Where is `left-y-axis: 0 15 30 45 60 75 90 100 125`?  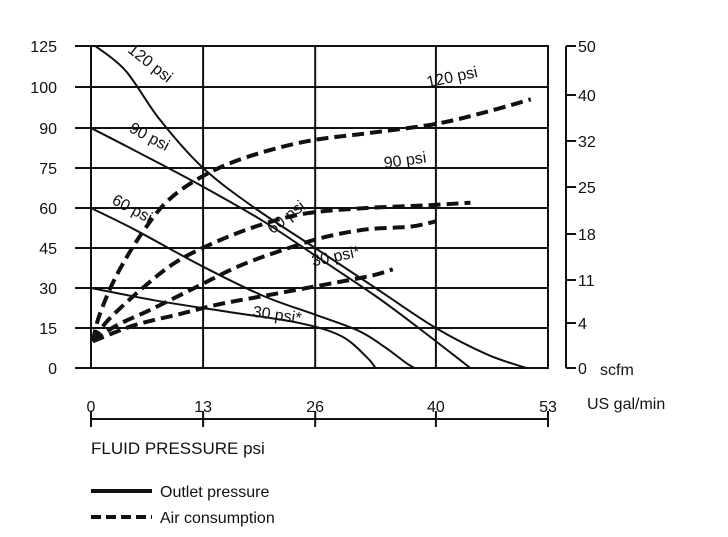
left-y-axis: 0 15 30 45 60 75 90 100 125 is located at coordinates (60, 208).